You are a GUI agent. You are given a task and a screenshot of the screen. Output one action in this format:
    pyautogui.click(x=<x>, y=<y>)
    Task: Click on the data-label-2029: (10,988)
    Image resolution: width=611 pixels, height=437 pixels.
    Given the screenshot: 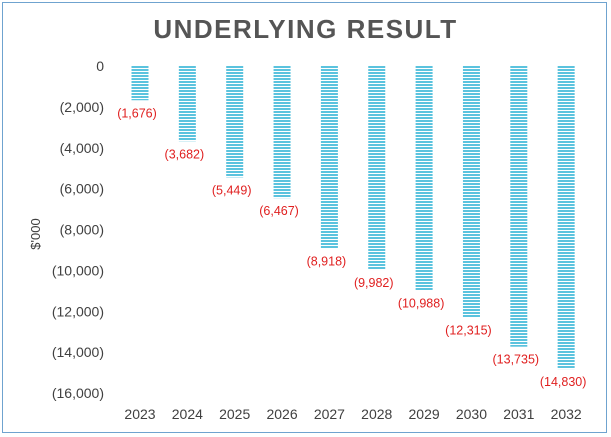 What is the action you would take?
    pyautogui.click(x=421, y=304)
    